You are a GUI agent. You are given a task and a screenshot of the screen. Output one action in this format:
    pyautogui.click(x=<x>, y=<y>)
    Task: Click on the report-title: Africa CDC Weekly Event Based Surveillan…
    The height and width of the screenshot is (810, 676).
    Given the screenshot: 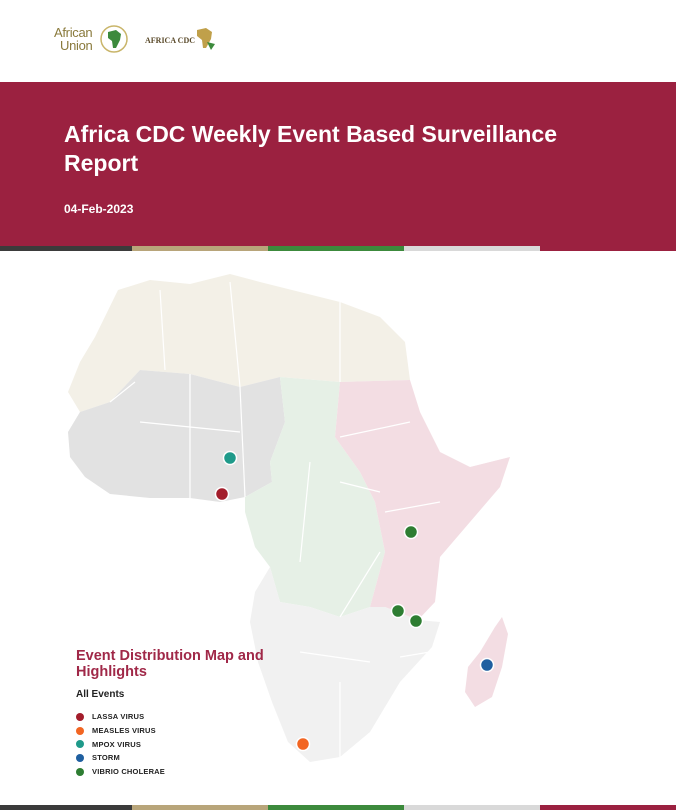 What is the action you would take?
    pyautogui.click(x=311, y=148)
    